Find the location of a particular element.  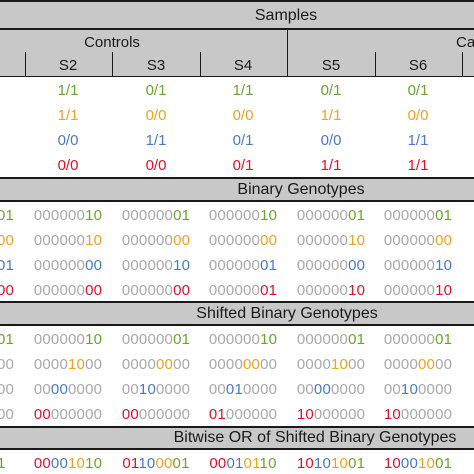

bitwise-cell: 00001010 is located at coordinates (68, 463).